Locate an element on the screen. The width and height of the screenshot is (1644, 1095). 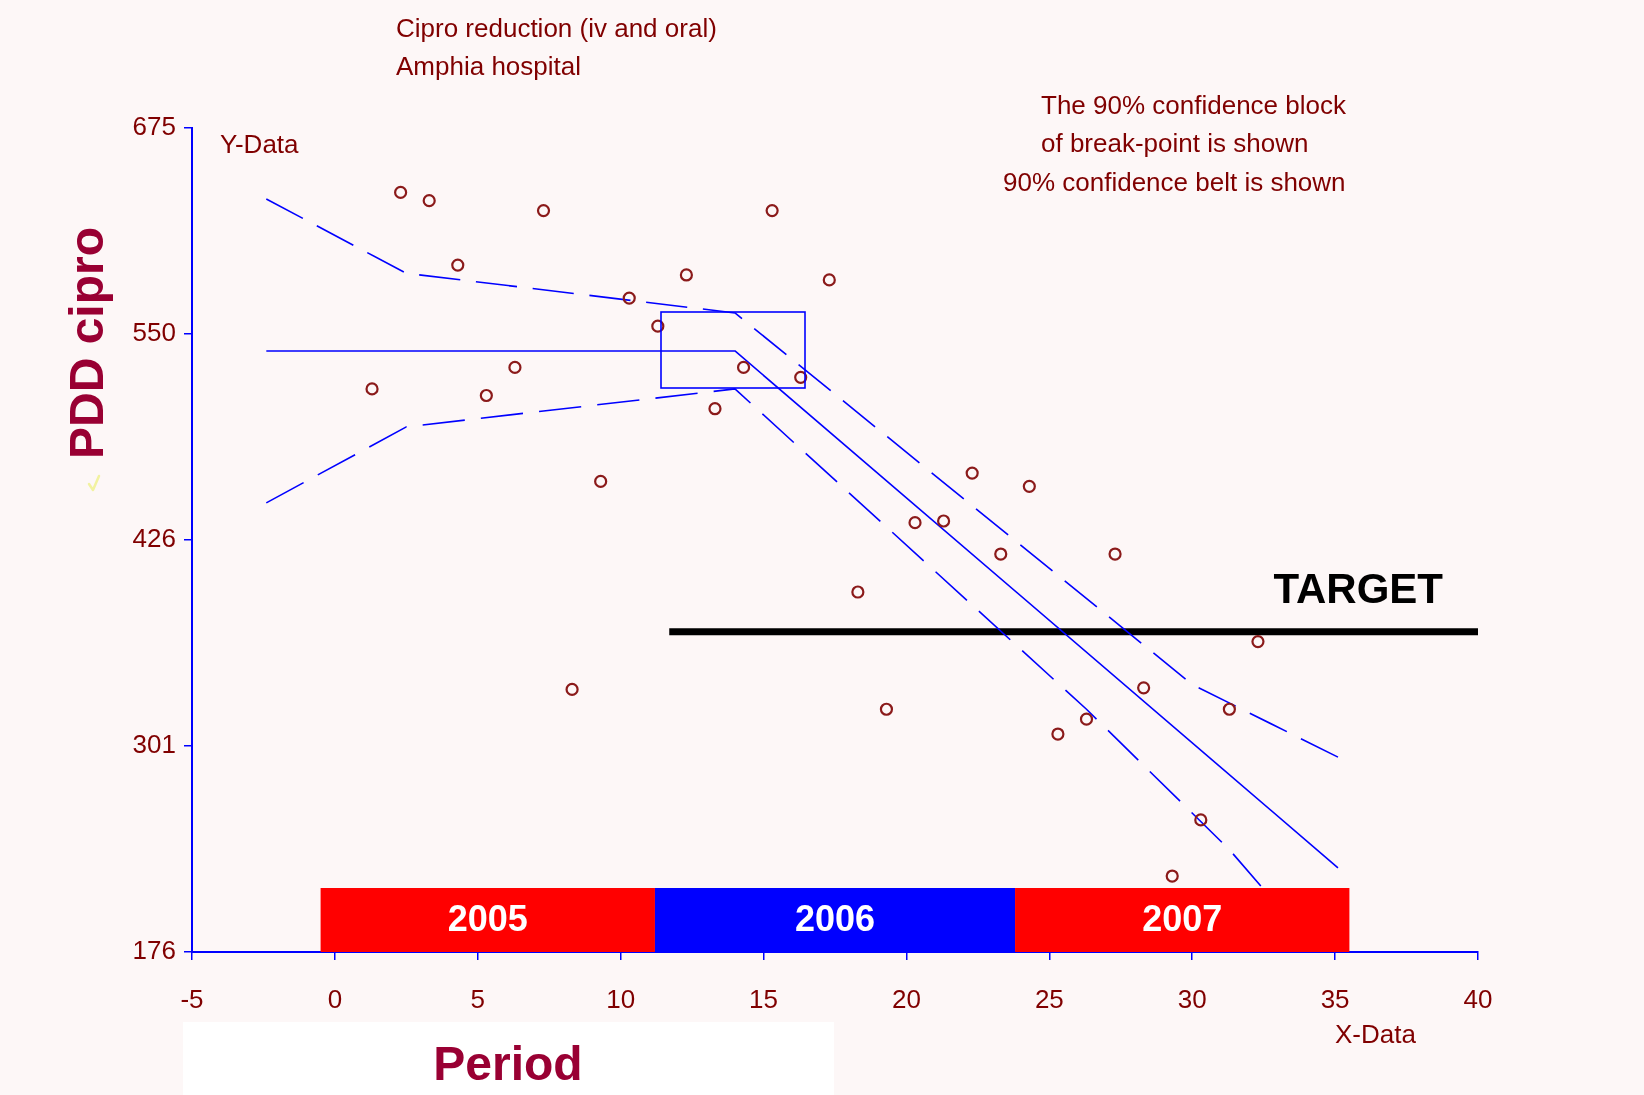
y-tick-label: 176 is located at coordinates (154, 950).